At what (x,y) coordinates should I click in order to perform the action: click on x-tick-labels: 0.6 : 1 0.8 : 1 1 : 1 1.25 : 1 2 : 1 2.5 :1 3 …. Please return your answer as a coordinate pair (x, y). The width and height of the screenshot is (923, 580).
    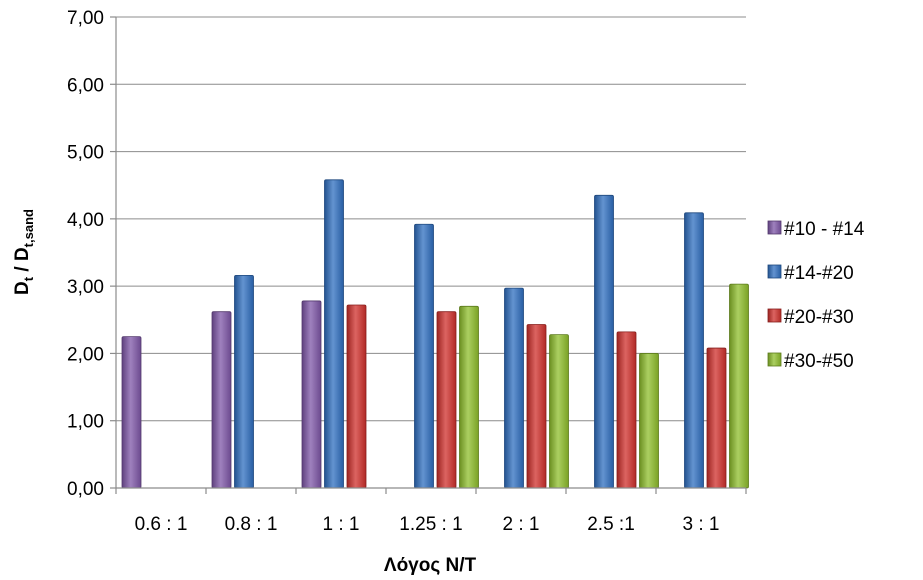
    Looking at the image, I should click on (427, 524).